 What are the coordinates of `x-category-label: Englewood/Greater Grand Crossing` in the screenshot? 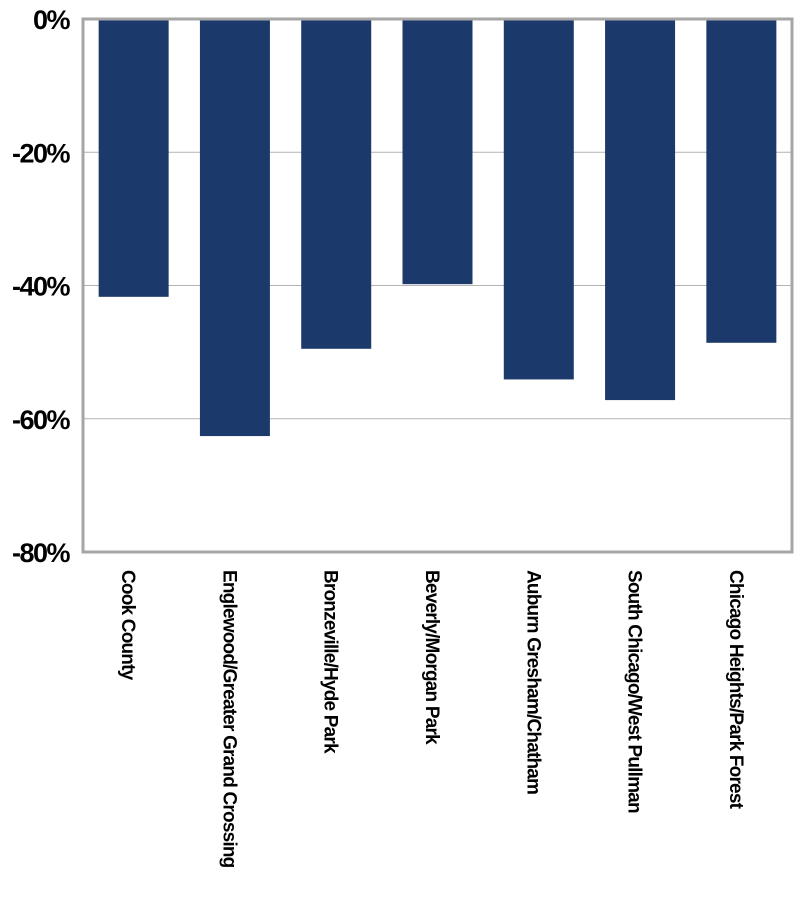 It's located at (228, 719).